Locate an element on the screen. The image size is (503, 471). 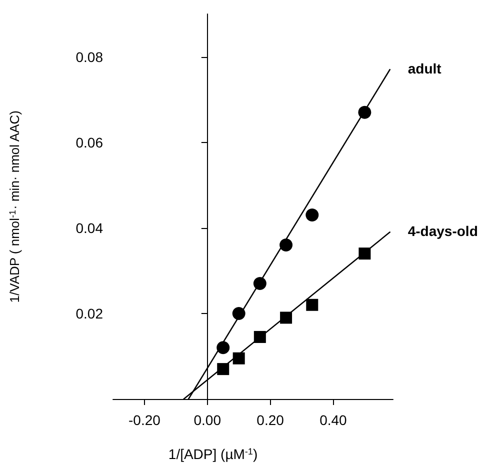
y-tick-label: 0.06 is located at coordinates (90, 142).